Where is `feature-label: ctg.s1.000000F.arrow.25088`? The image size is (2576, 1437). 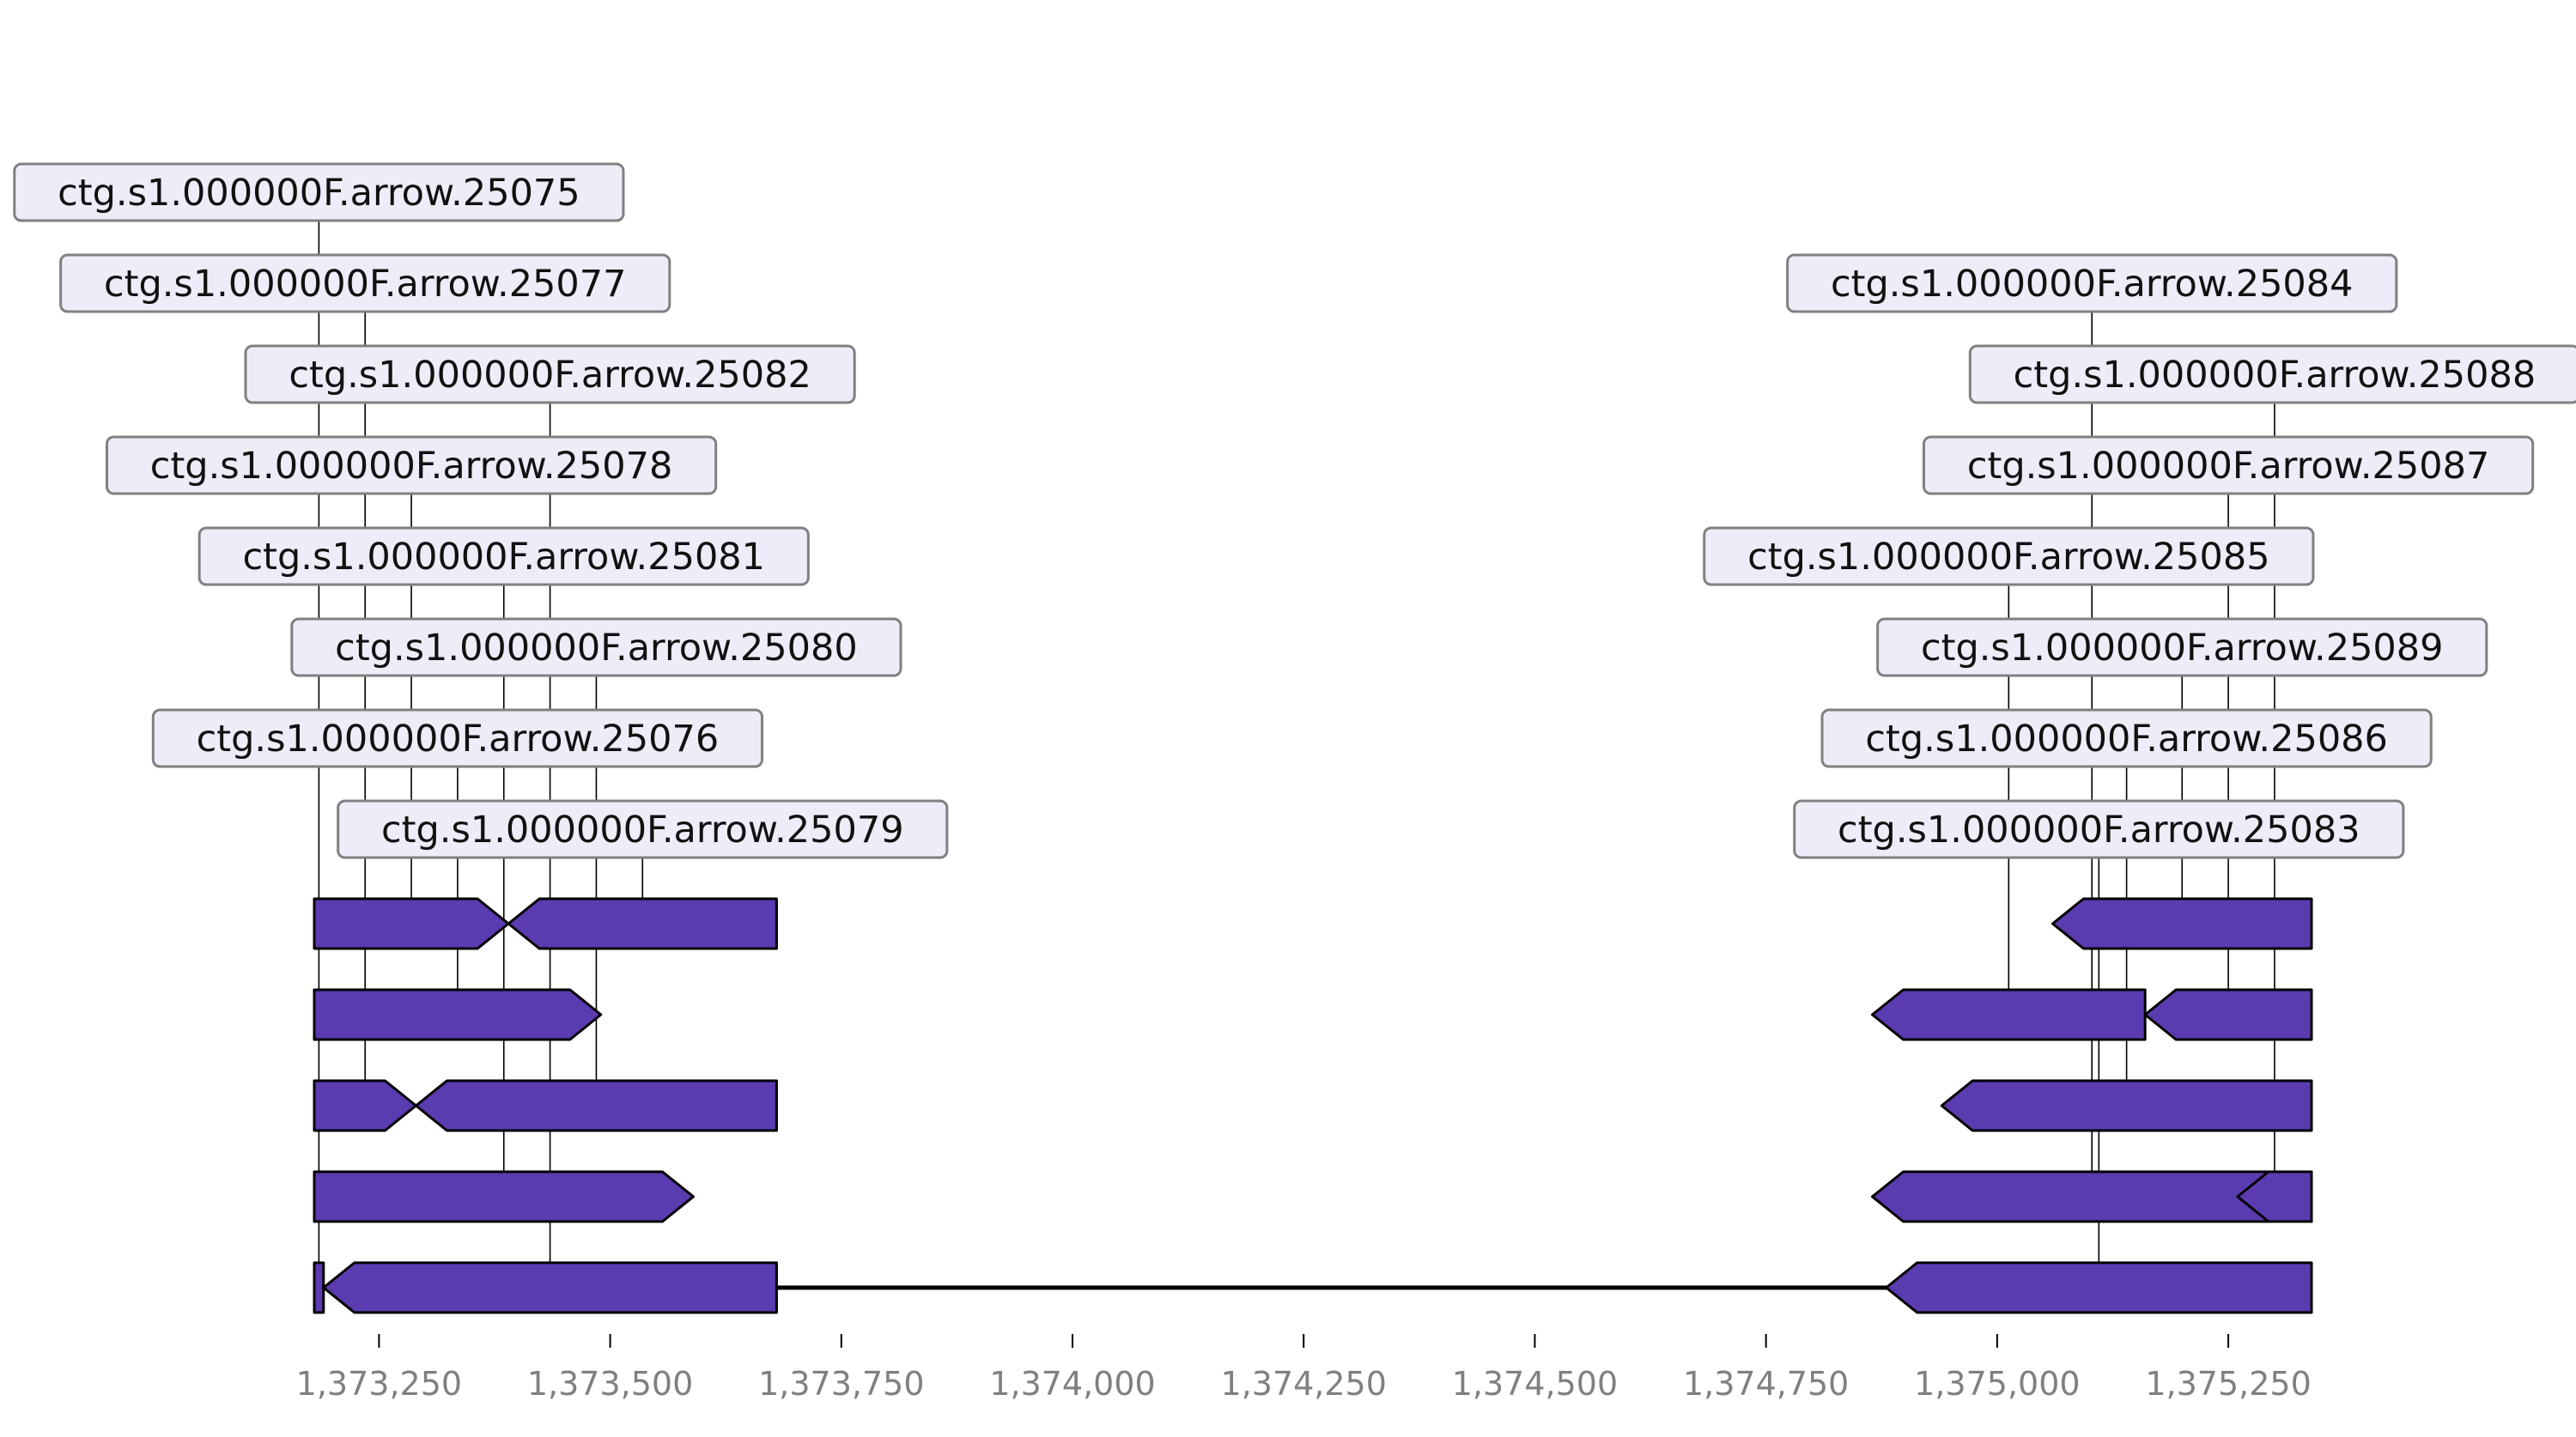
feature-label: ctg.s1.000000F.arrow.25088 is located at coordinates (2272, 374).